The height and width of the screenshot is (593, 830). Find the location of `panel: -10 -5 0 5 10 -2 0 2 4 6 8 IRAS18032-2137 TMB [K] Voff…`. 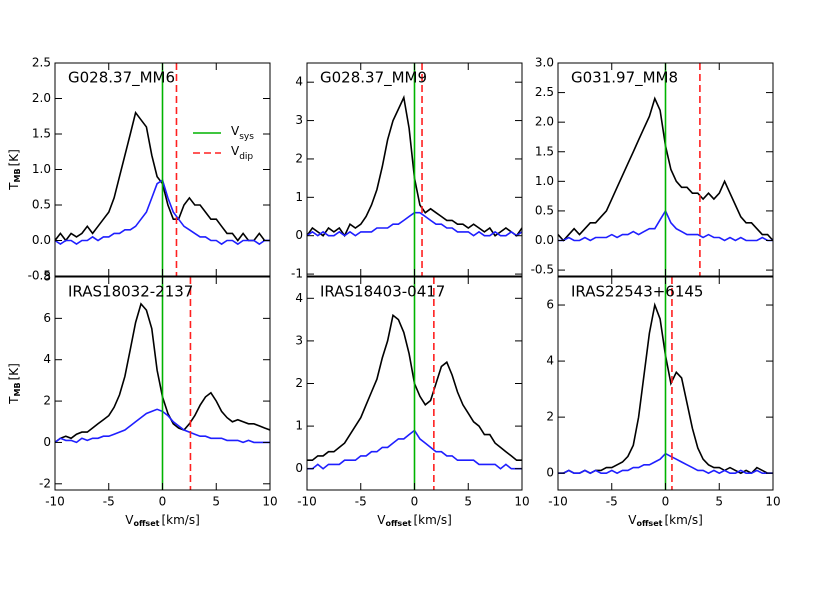

panel: -10 -5 0 5 10 -2 0 2 4 6 8 IRAS18032-2137 TMB [K] Voff… is located at coordinates (142, 399).